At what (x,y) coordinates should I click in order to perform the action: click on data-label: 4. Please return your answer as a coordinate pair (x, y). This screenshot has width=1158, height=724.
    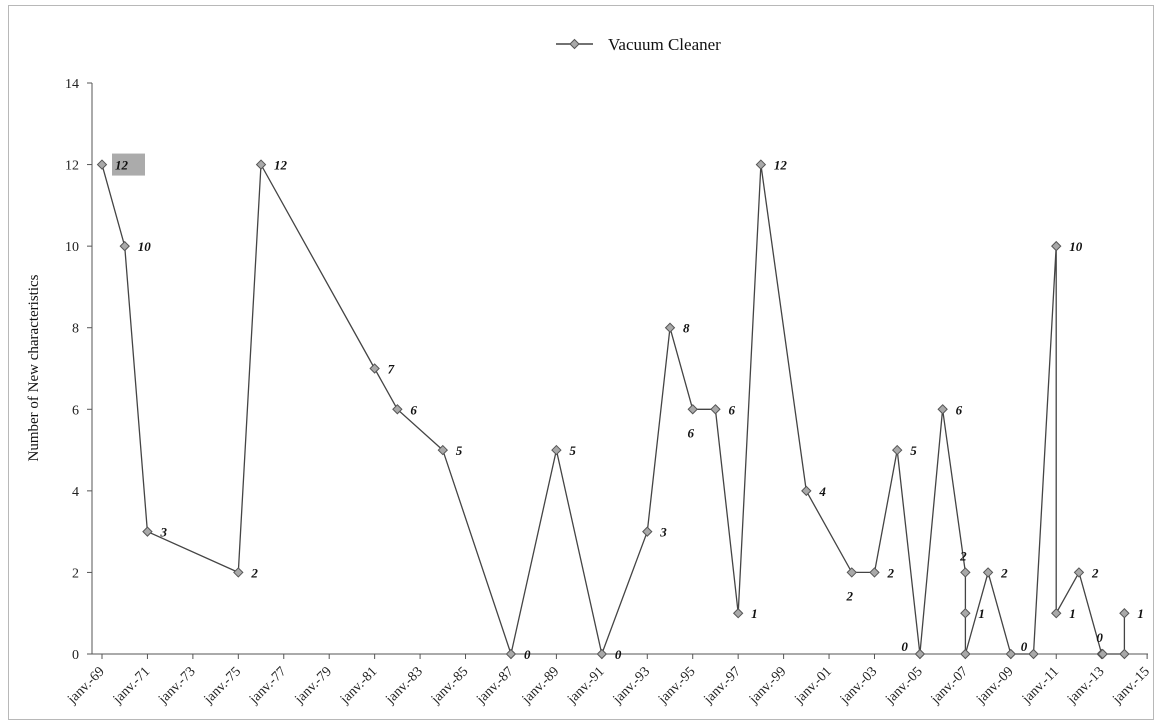
    Looking at the image, I should click on (822, 491).